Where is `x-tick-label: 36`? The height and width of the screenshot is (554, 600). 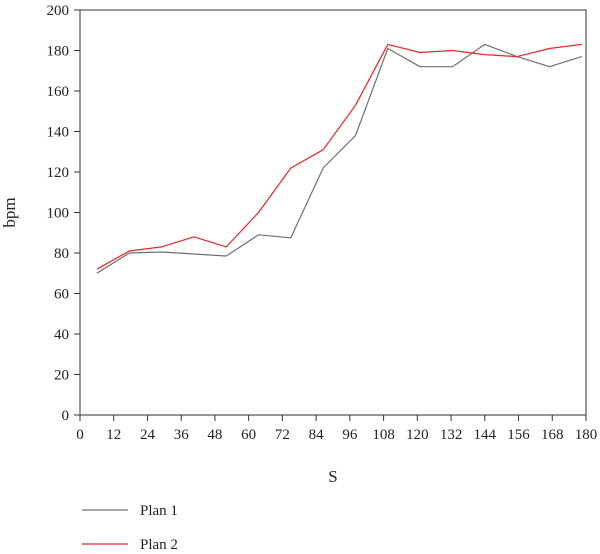 x-tick-label: 36 is located at coordinates (182, 435).